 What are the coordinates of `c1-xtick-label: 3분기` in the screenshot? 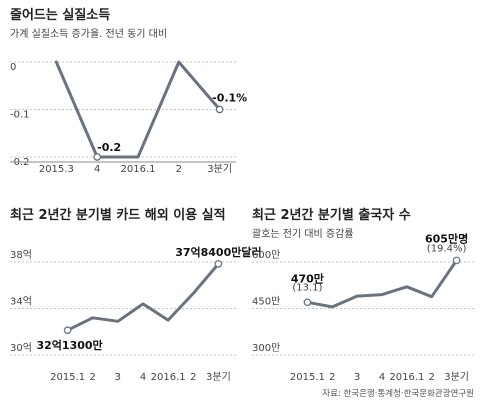 It's located at (219, 169).